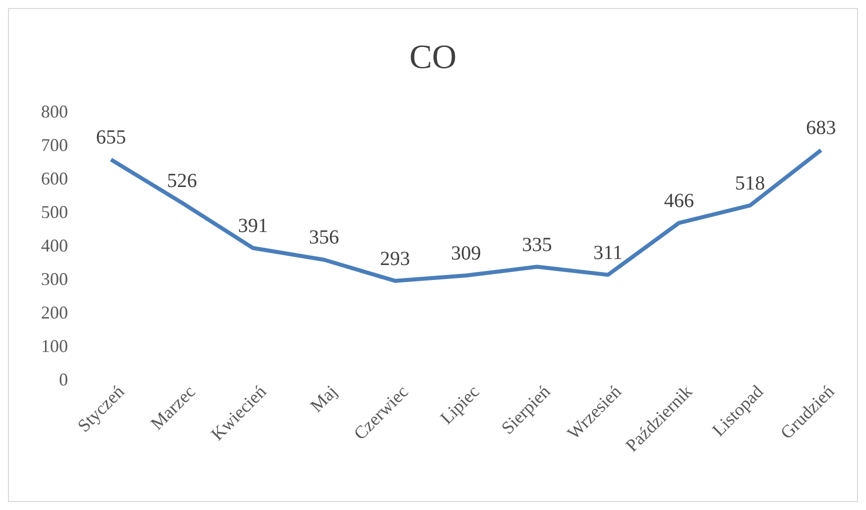 This screenshot has width=866, height=510. Describe the element at coordinates (537, 245) in the screenshot. I see `data-label: 335` at that location.